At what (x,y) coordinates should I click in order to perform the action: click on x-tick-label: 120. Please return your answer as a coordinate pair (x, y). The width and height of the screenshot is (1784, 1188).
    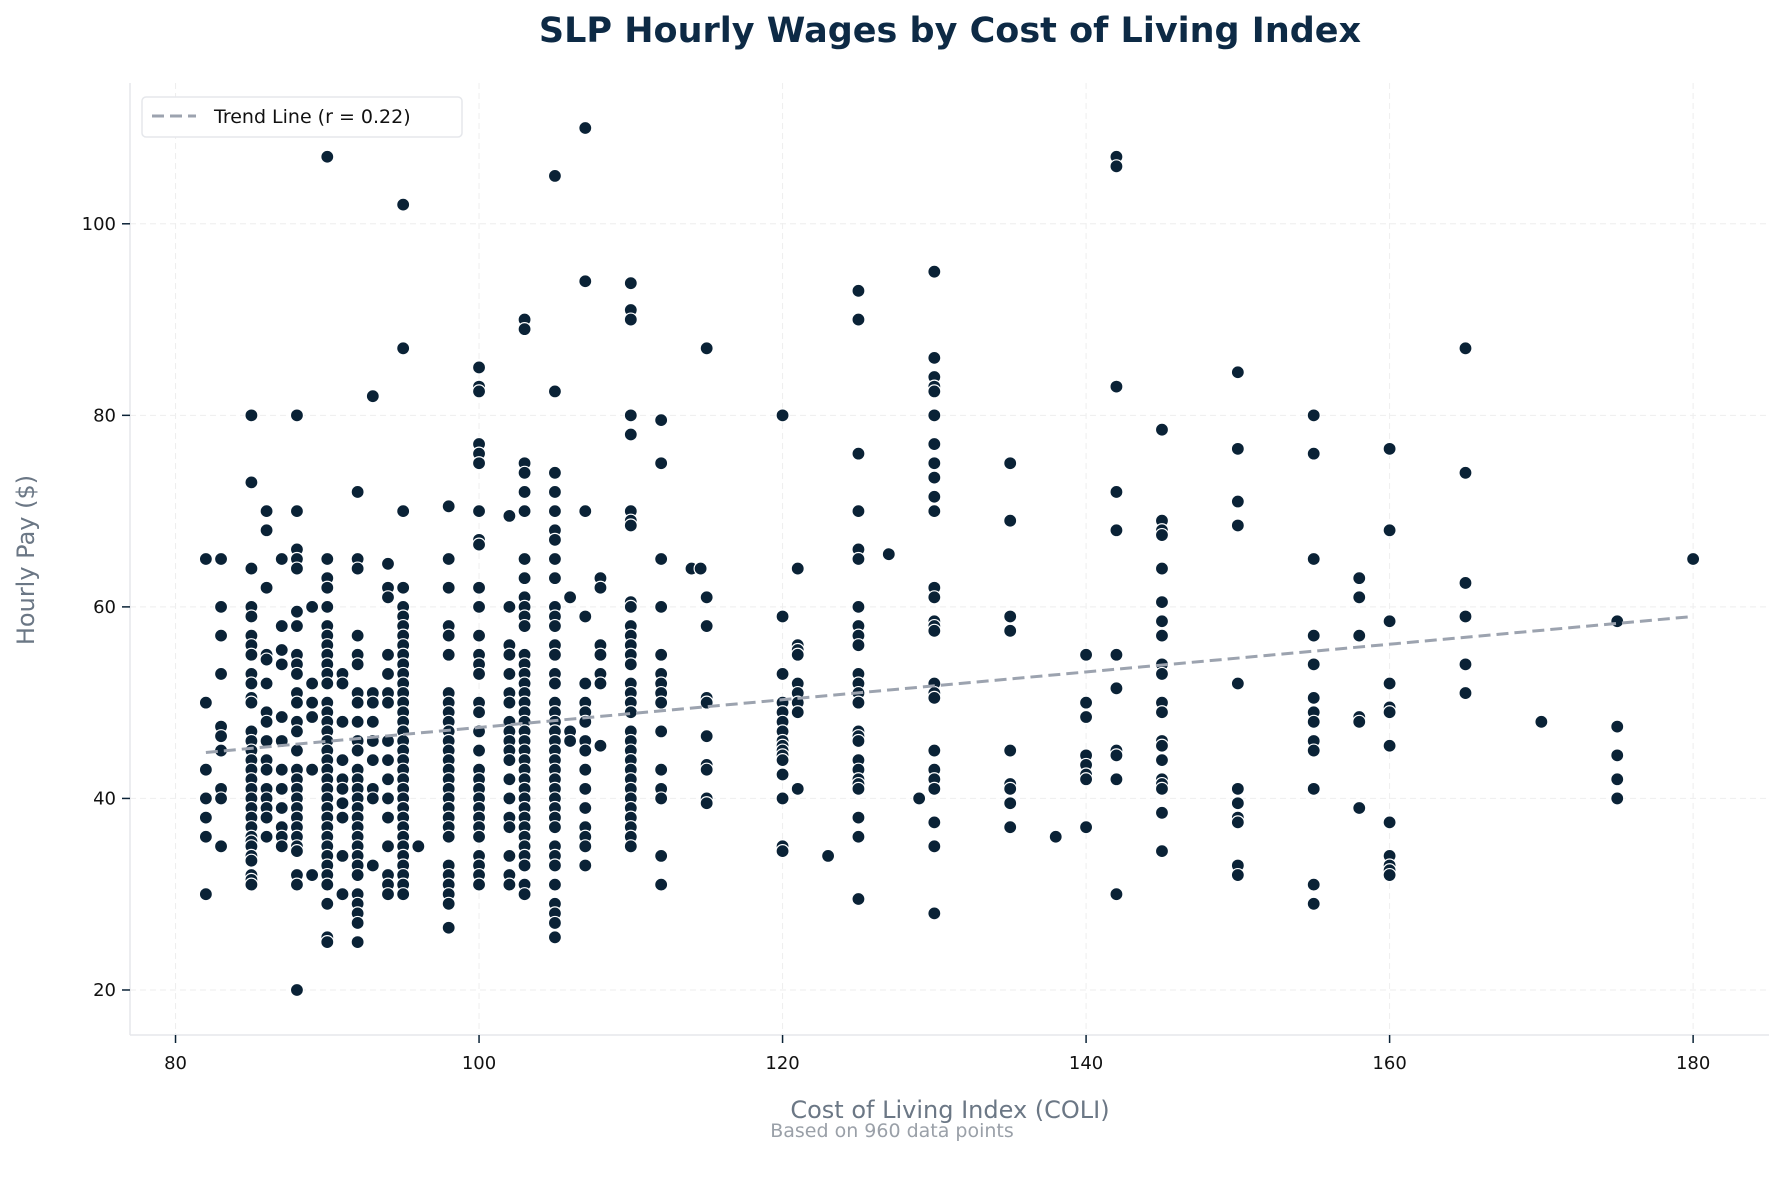
    Looking at the image, I should click on (782, 1063).